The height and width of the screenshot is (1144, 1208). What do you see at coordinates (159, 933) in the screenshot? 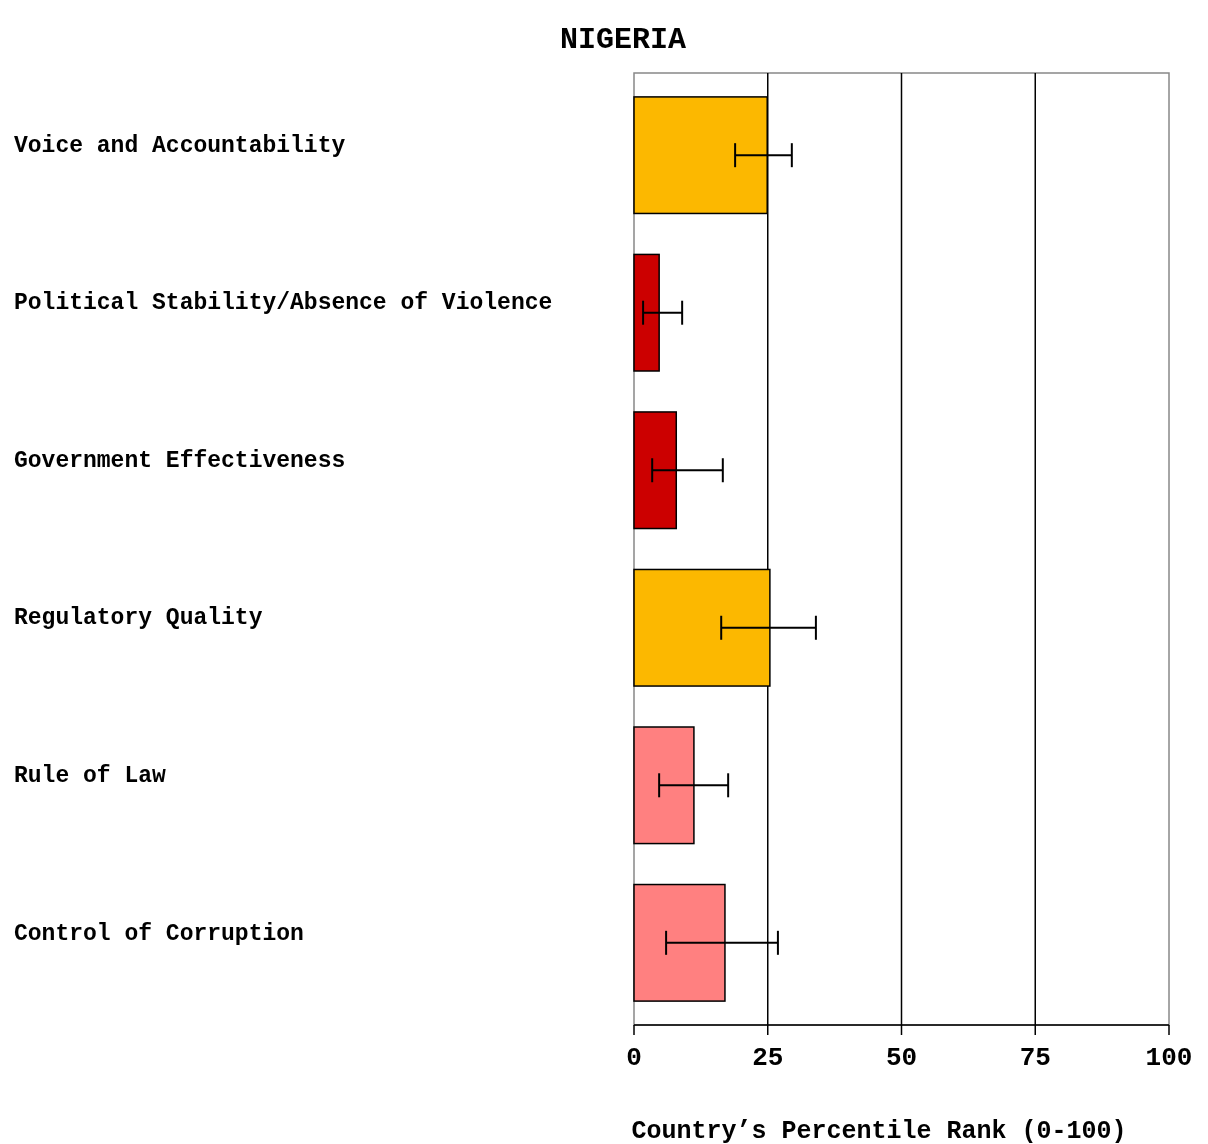
I see `y-tick-label: Control of Corruption` at bounding box center [159, 933].